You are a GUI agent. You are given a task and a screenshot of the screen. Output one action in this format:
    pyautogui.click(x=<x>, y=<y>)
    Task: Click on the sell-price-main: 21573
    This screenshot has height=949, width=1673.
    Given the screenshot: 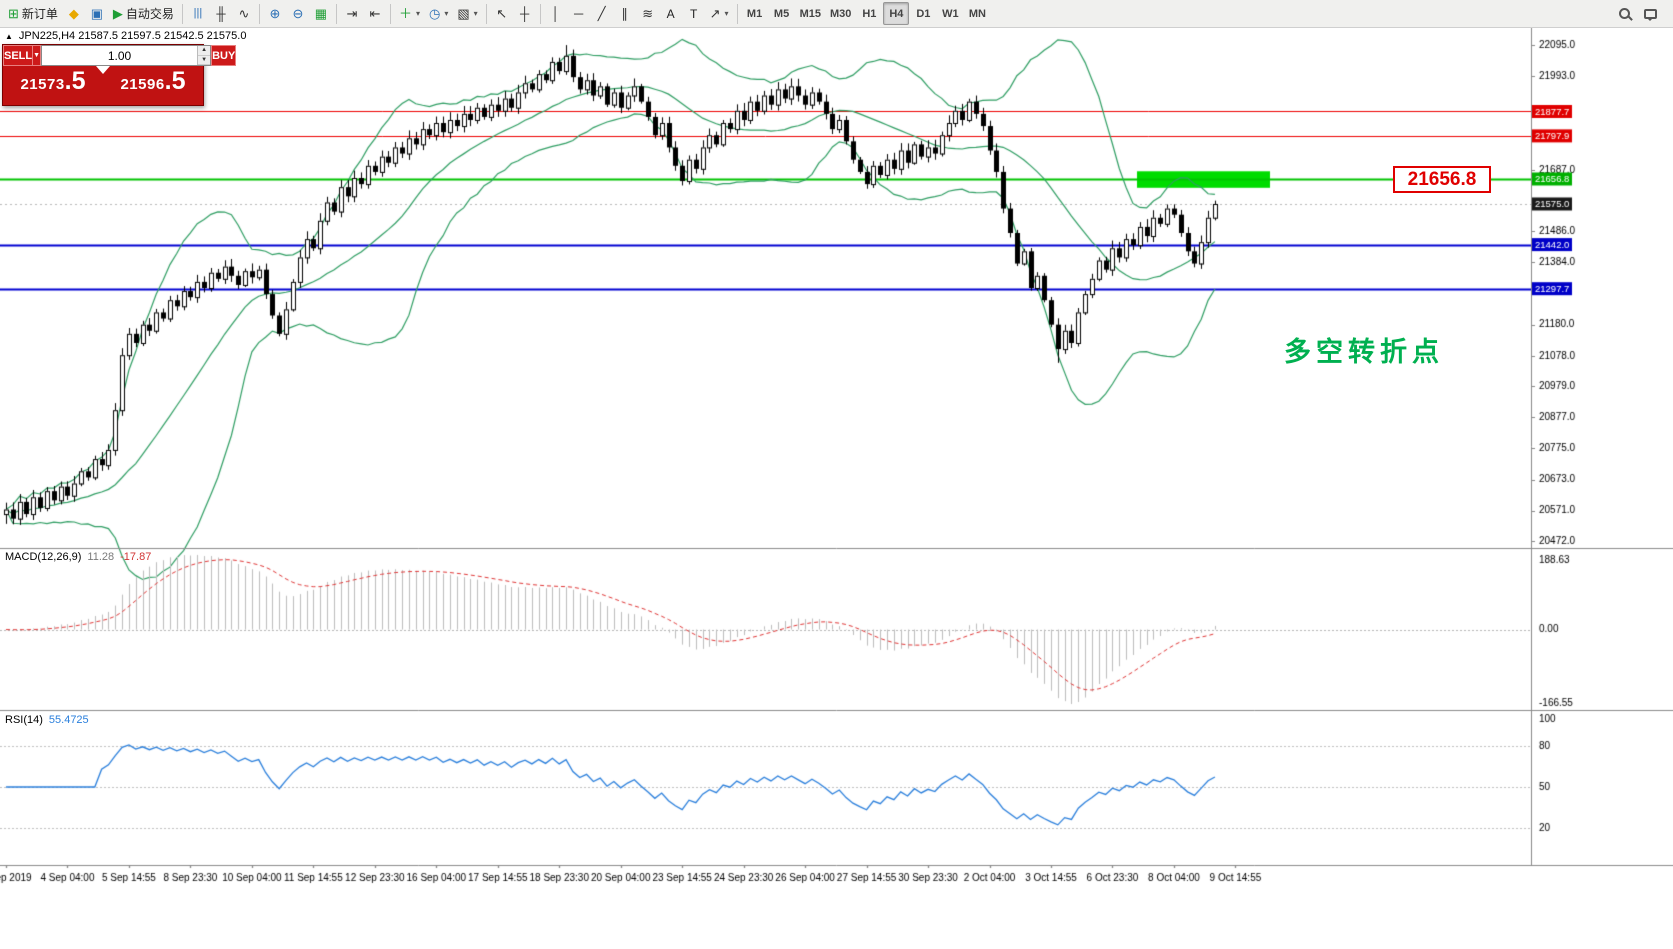 What is the action you would take?
    pyautogui.click(x=42, y=84)
    